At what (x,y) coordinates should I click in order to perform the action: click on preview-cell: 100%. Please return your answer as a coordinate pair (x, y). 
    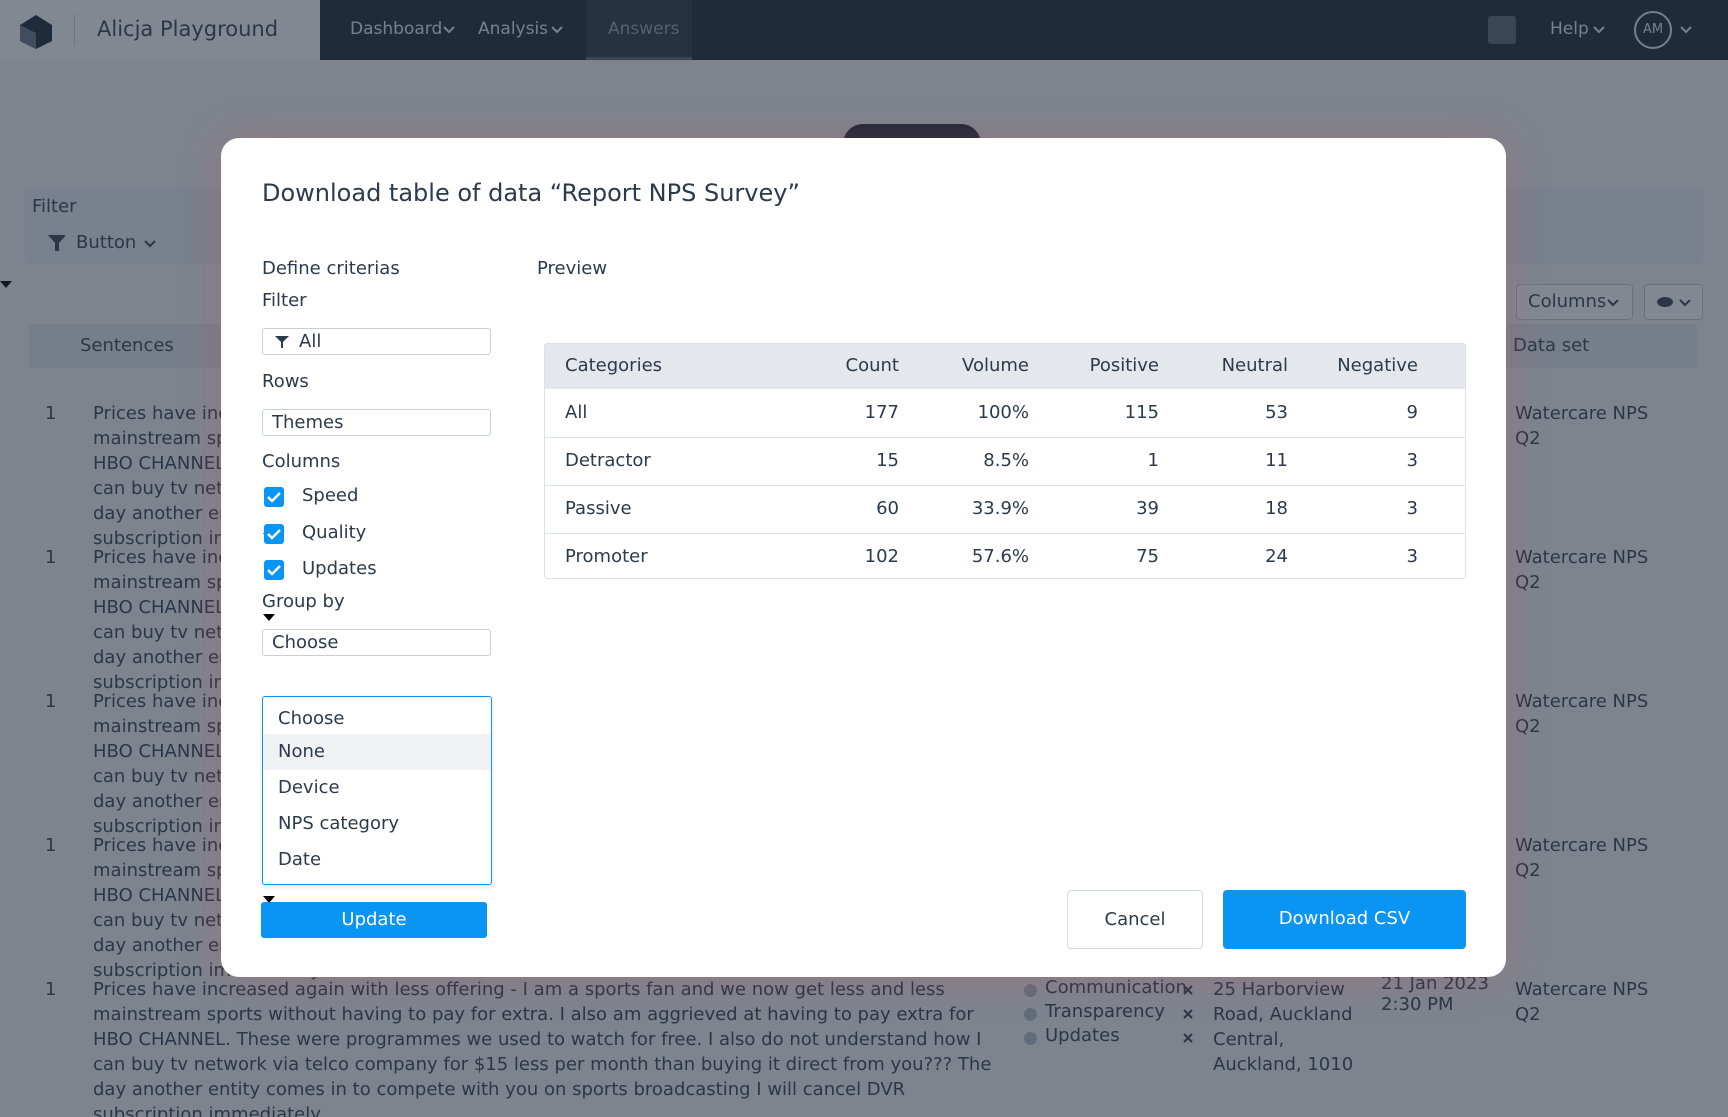
    Looking at the image, I should click on (1003, 412).